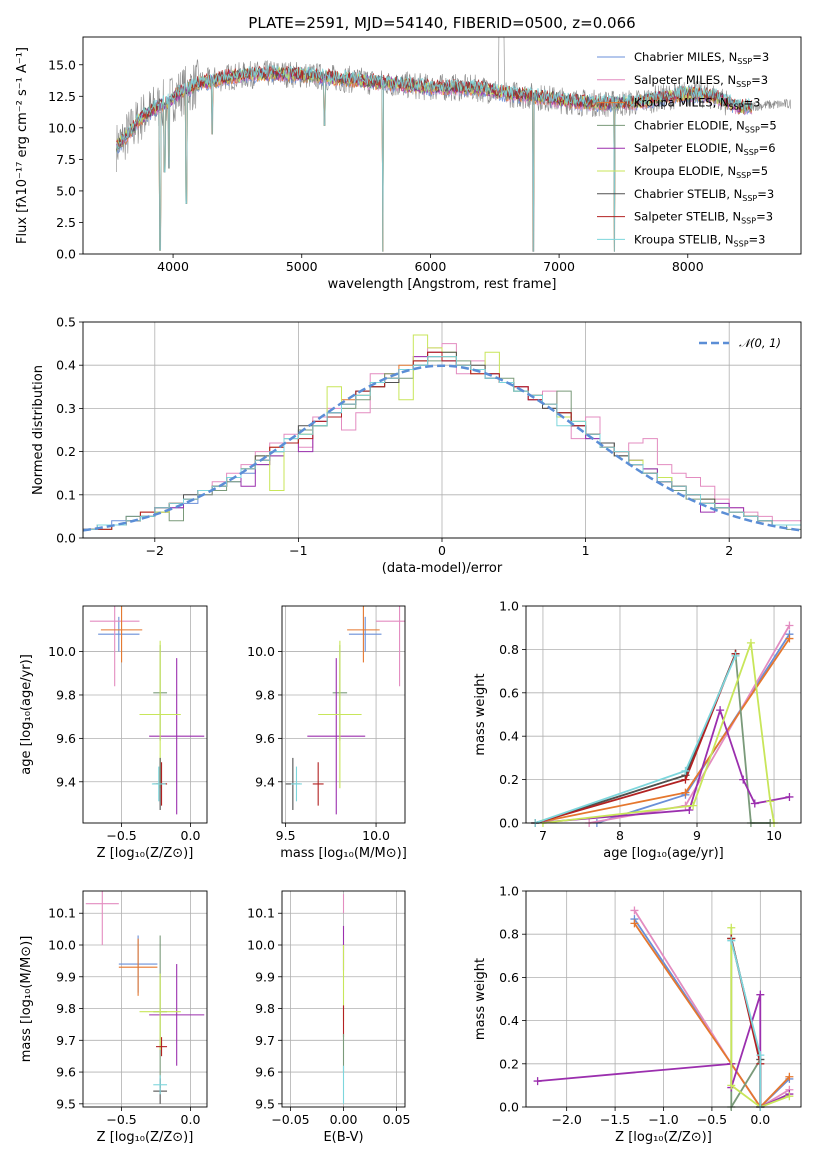 The width and height of the screenshot is (819, 1170). What do you see at coordinates (509, 891) in the screenshot?
I see `y-tick-label: 1.0` at bounding box center [509, 891].